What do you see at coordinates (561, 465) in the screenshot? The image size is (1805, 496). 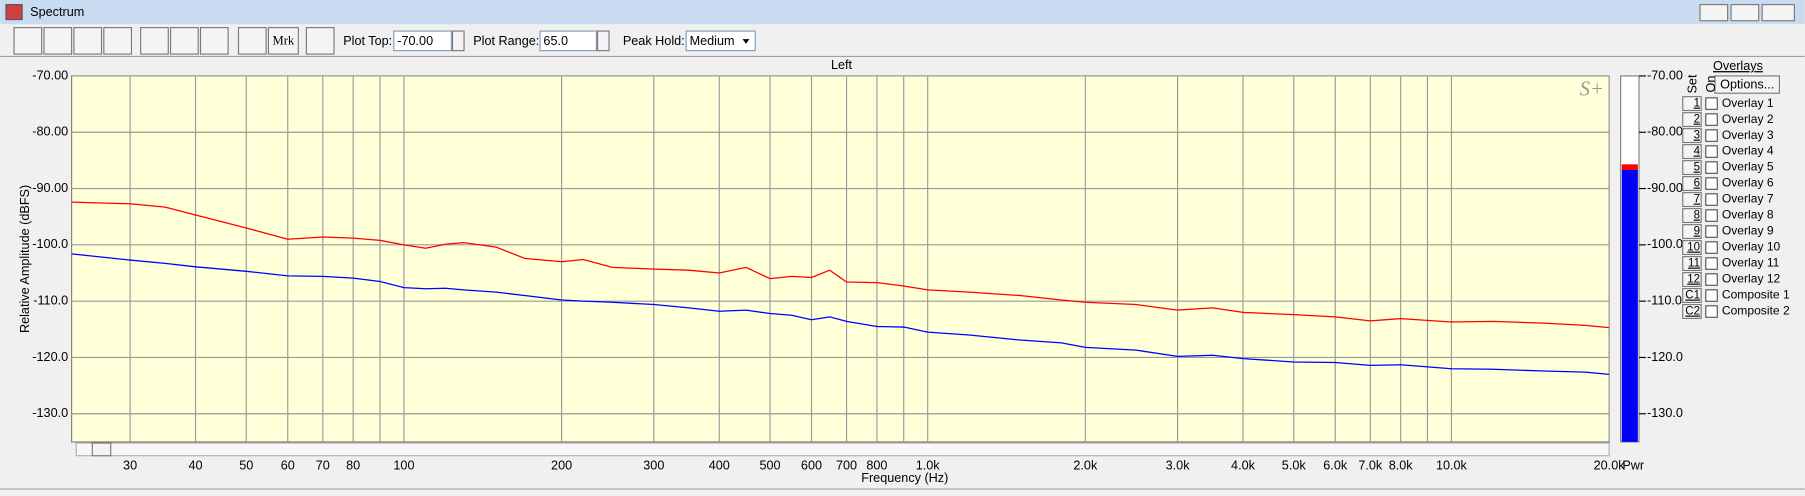 I see `x-tick-label: 200` at bounding box center [561, 465].